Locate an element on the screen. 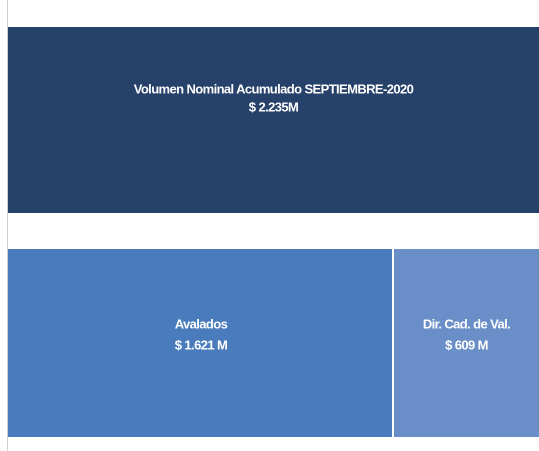 The image size is (539, 451). value-label: $ 609 M is located at coordinates (466, 344).